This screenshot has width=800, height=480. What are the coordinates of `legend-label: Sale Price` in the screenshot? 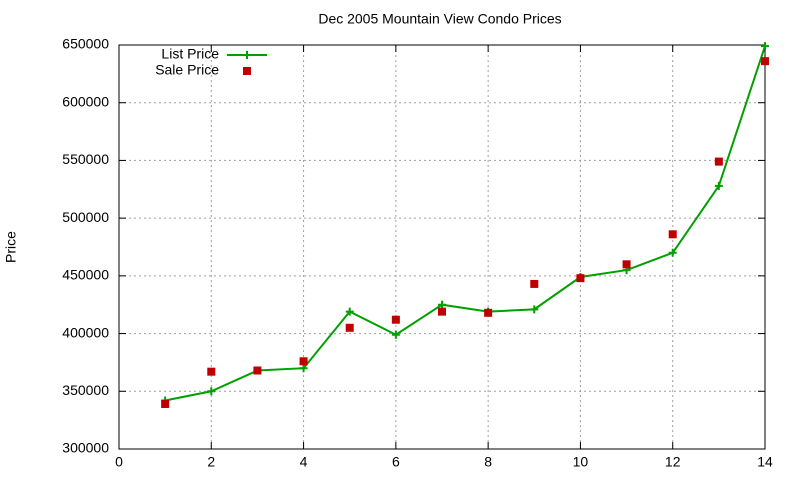 It's located at (187, 70).